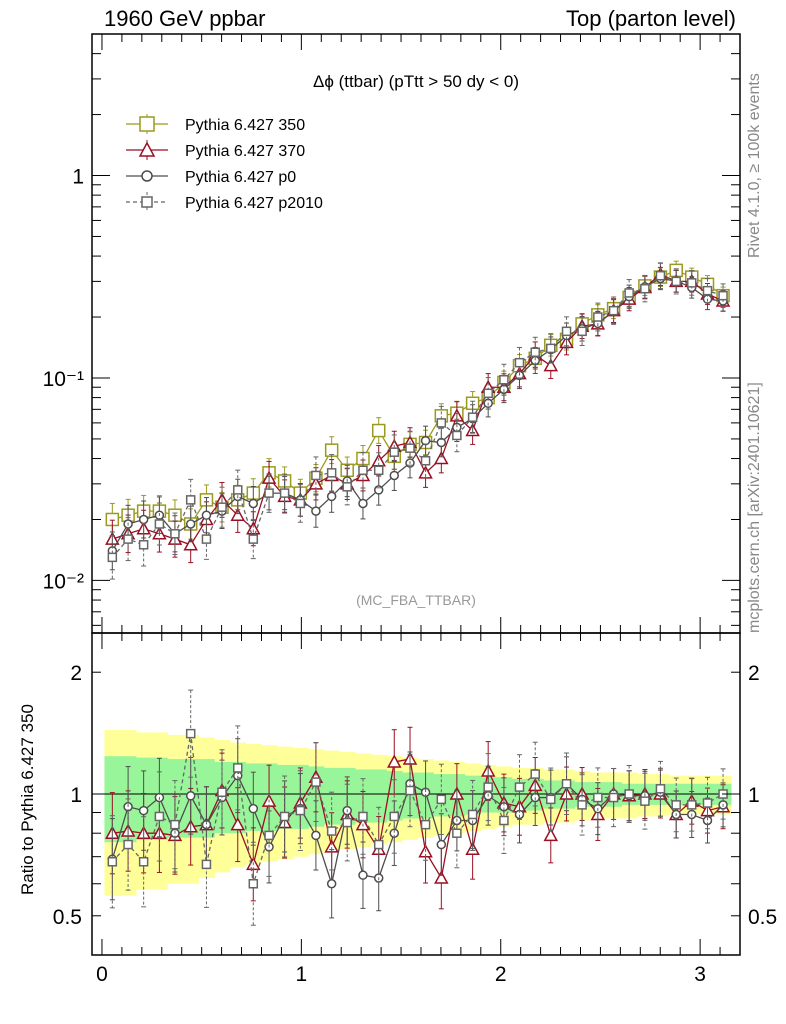 The height and width of the screenshot is (1024, 786). Describe the element at coordinates (754, 673) in the screenshot. I see `ratio-y-tick-label-right: 2` at that location.